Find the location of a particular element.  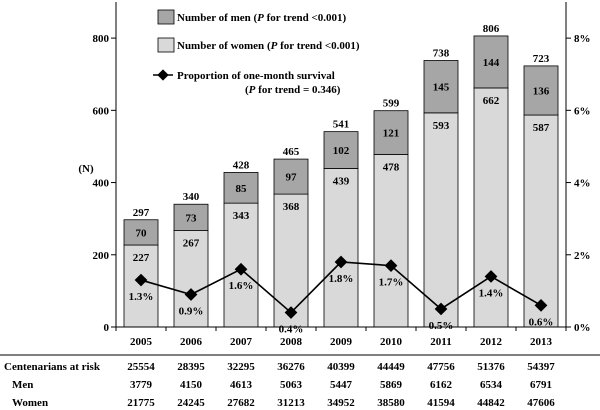

table-cell: 24245 is located at coordinates (191, 403).